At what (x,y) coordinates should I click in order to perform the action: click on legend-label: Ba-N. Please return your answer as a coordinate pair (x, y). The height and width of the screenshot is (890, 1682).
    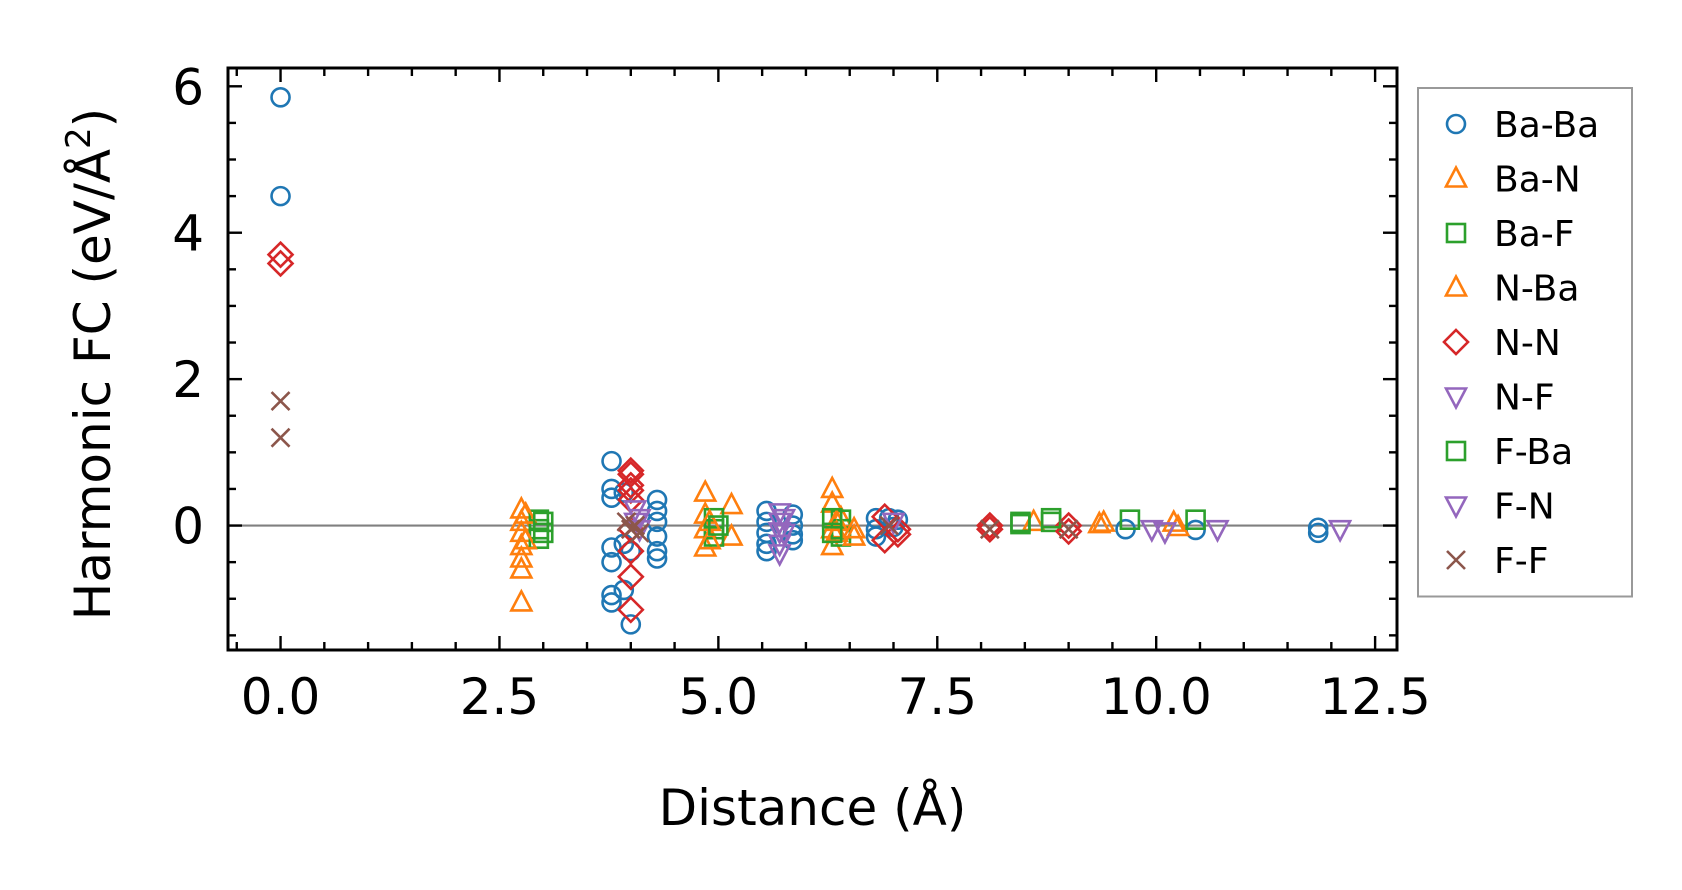
    Looking at the image, I should click on (1537, 180).